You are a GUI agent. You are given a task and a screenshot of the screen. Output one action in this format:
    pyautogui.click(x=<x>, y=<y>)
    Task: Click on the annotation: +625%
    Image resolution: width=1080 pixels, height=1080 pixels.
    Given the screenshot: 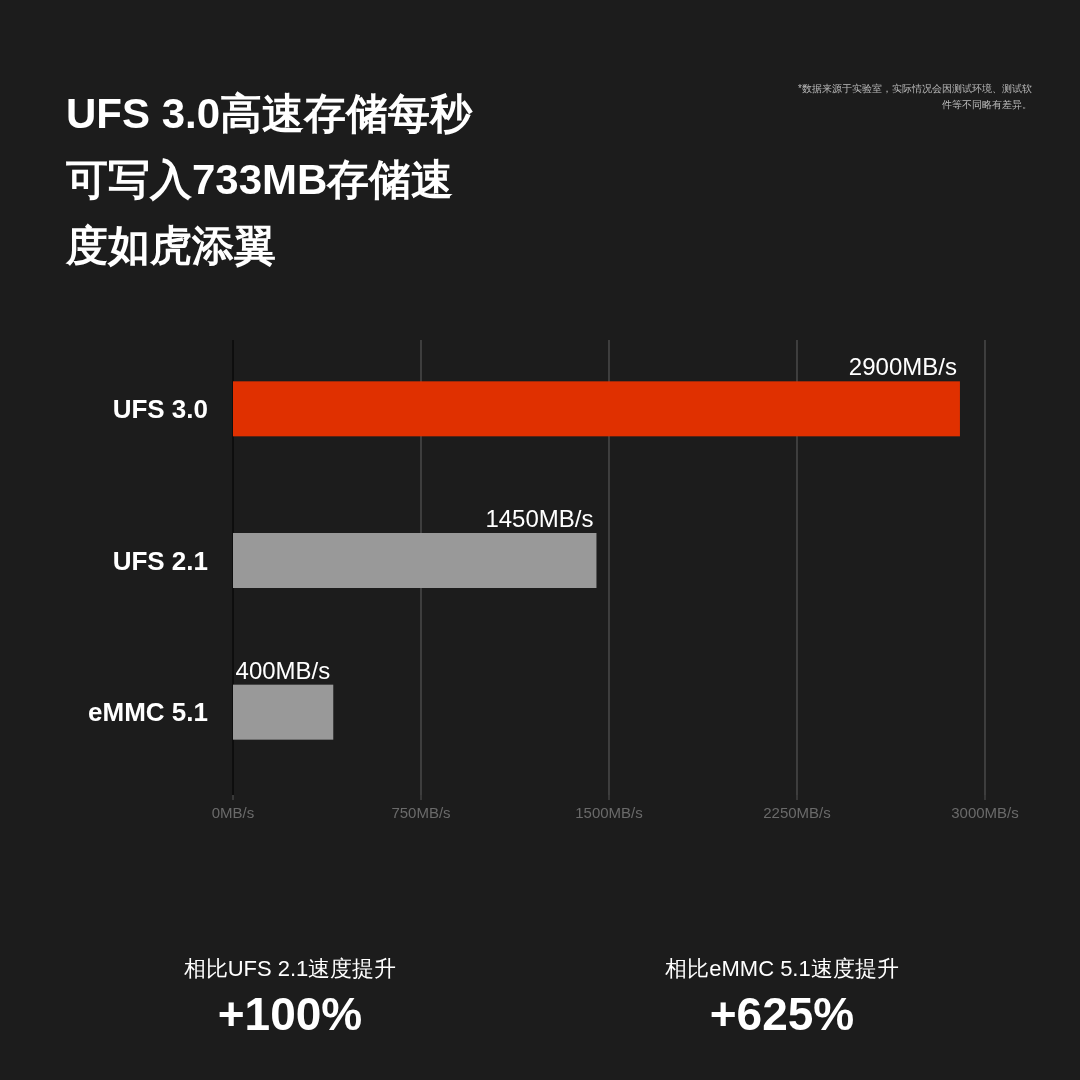 What is the action you would take?
    pyautogui.click(x=782, y=1014)
    